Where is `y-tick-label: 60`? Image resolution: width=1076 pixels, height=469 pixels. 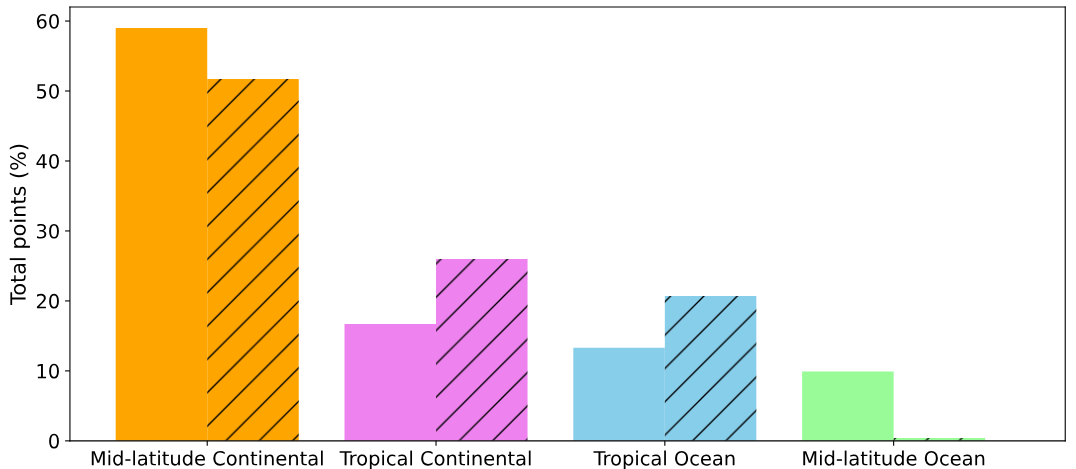
y-tick-label: 60 is located at coordinates (47, 21).